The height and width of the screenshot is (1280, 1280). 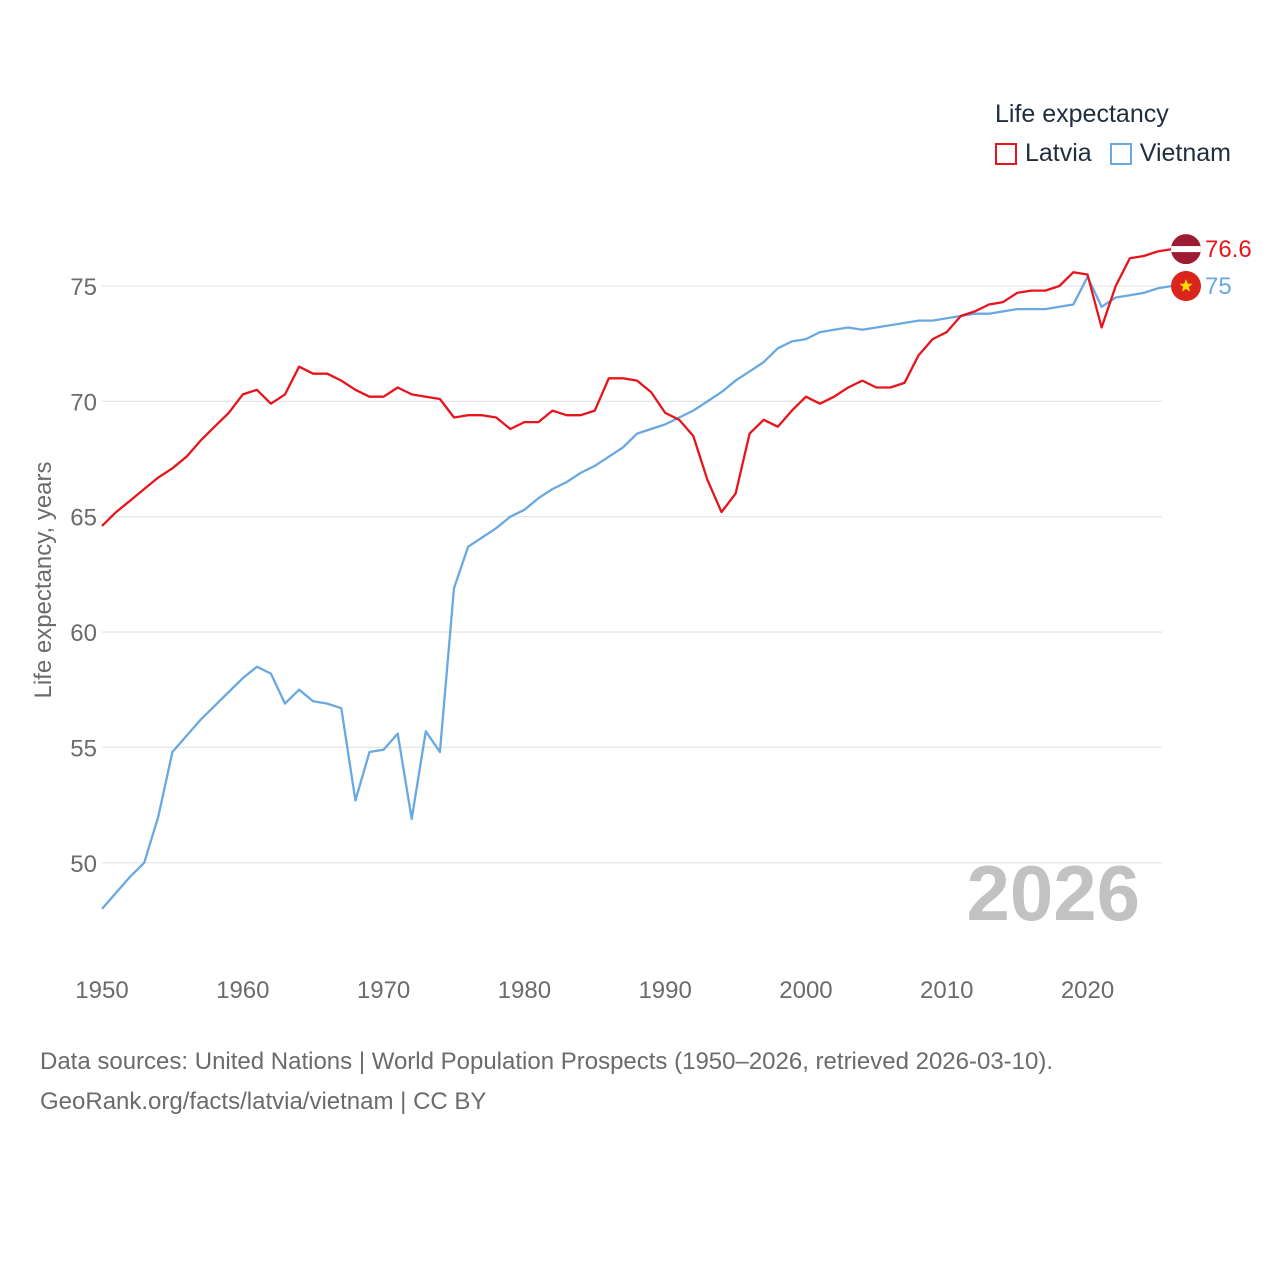 I want to click on x-tick-label-1950: 1950, so click(x=101, y=990).